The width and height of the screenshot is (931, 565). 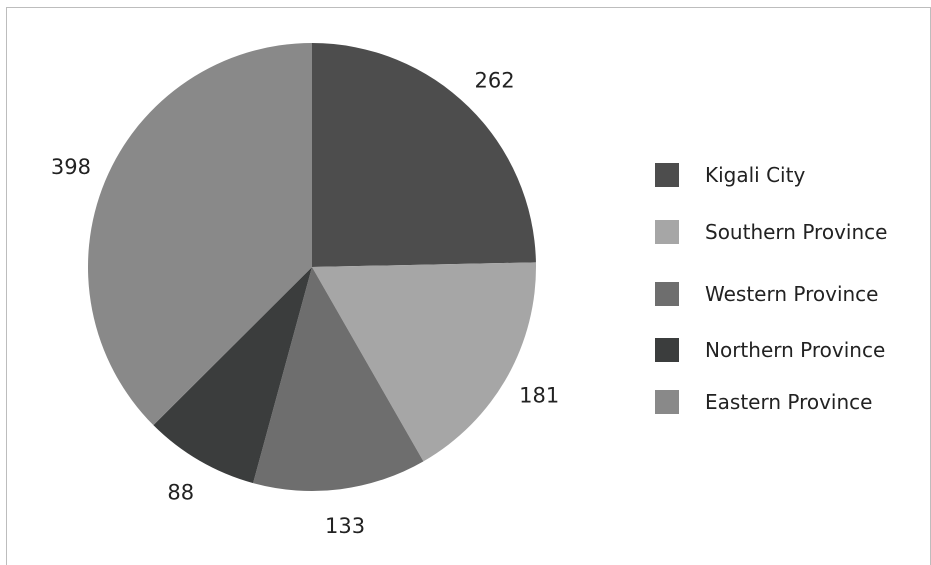 What do you see at coordinates (180, 493) in the screenshot?
I see `data-label-northern-province: 88` at bounding box center [180, 493].